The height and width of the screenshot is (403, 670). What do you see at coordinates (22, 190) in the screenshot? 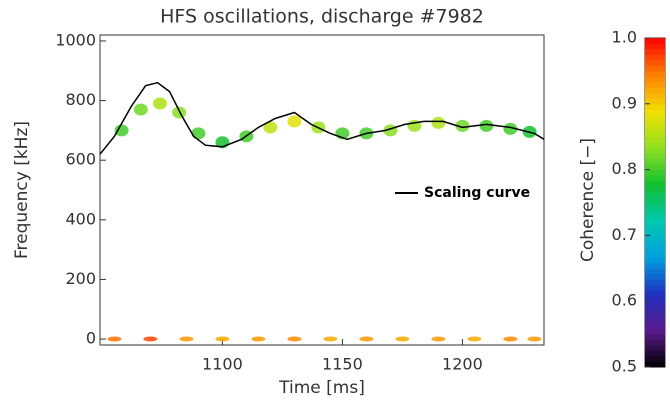
I see `y-axis-label: Frequency [kHz]` at bounding box center [22, 190].